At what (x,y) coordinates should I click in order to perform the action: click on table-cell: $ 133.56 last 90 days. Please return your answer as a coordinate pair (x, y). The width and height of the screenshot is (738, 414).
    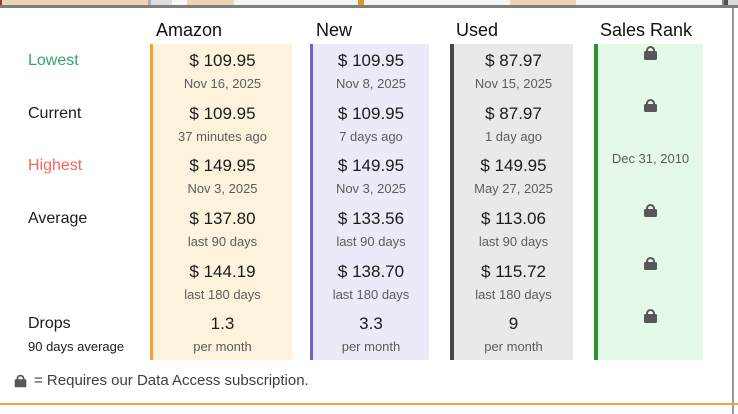
    Looking at the image, I should click on (371, 228).